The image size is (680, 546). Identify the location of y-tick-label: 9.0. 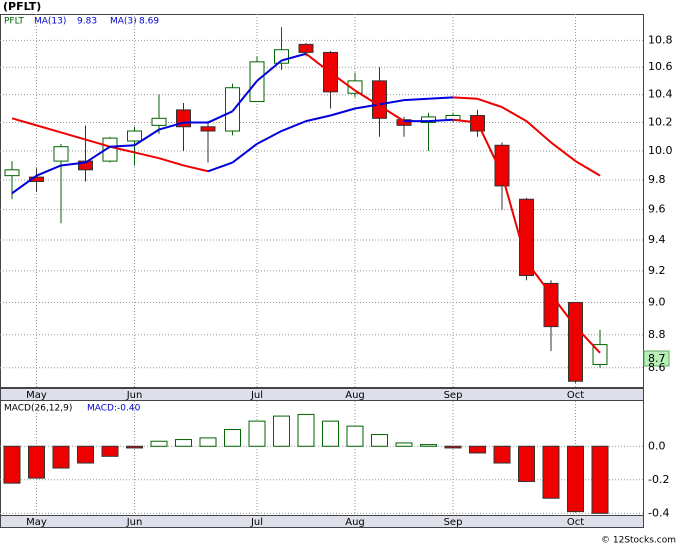
(657, 301).